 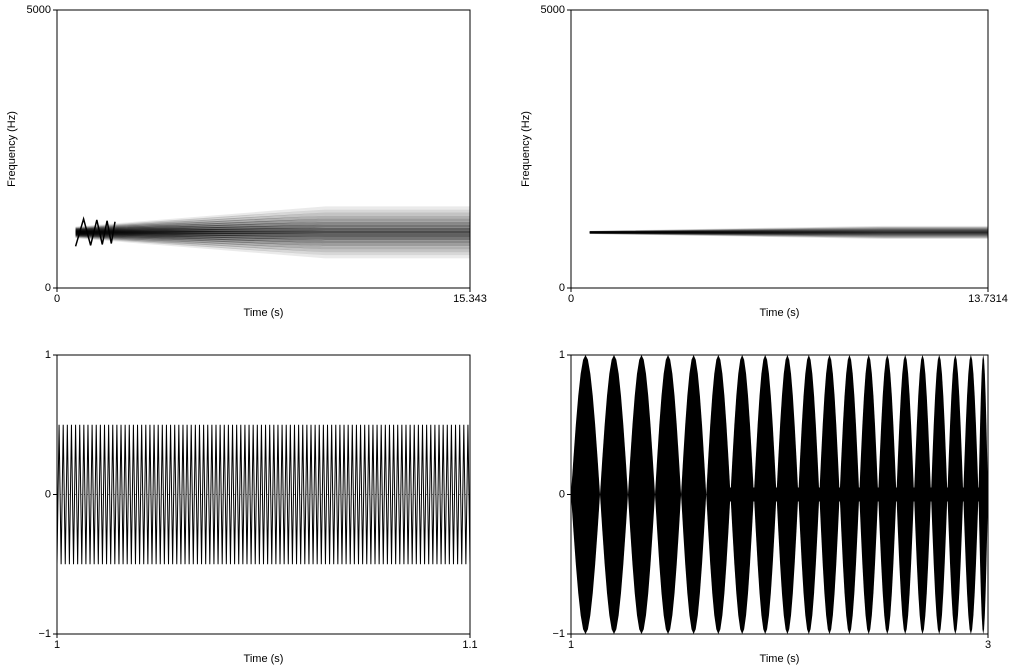 I want to click on x-tick-label: 3, so click(x=988, y=645).